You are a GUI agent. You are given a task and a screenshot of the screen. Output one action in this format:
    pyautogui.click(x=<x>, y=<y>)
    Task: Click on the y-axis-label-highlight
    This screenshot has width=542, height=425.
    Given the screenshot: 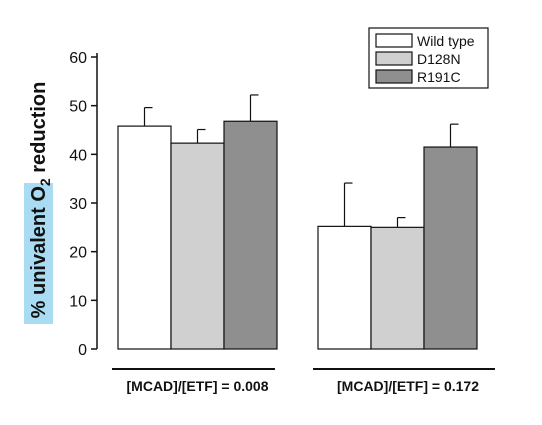 What is the action you would take?
    pyautogui.click(x=38, y=253)
    